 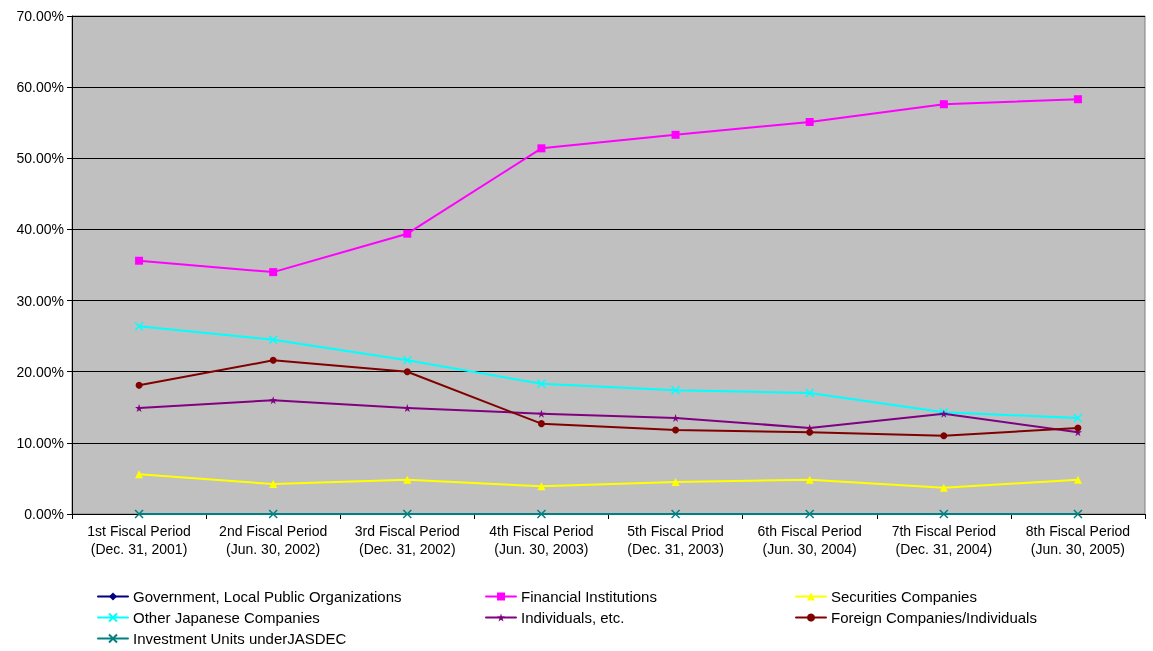 What do you see at coordinates (934, 617) in the screenshot?
I see `legend-label: Foreign Companies/Individuals` at bounding box center [934, 617].